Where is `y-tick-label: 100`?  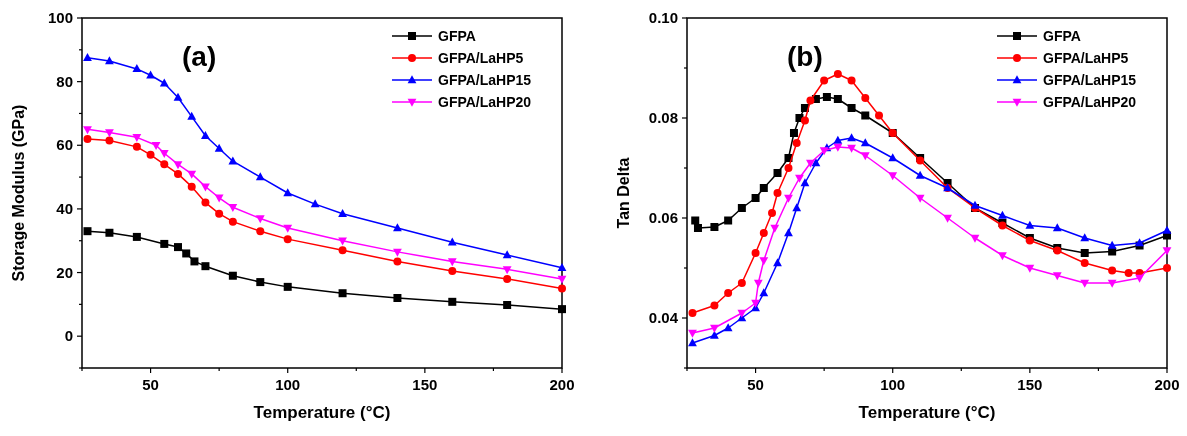
y-tick-label: 100 is located at coordinates (60, 17).